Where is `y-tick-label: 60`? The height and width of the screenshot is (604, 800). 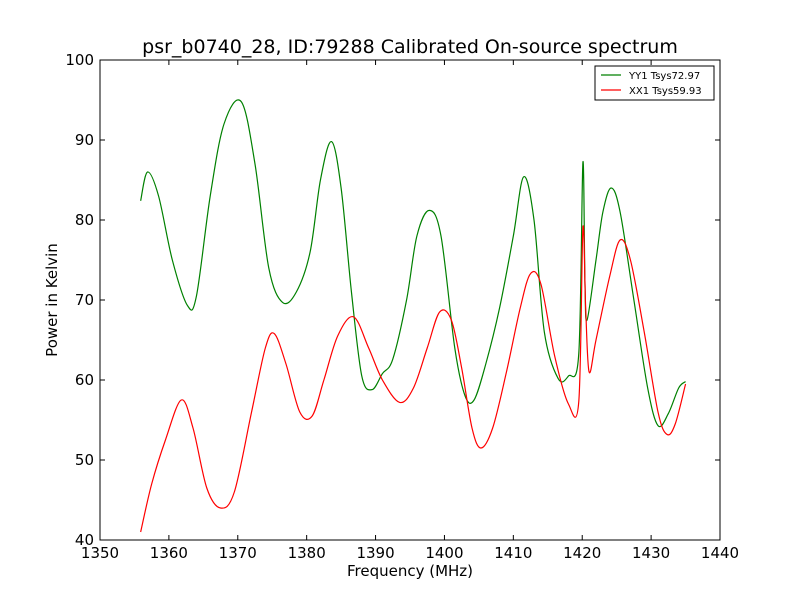 y-tick-label: 60 is located at coordinates (84, 380).